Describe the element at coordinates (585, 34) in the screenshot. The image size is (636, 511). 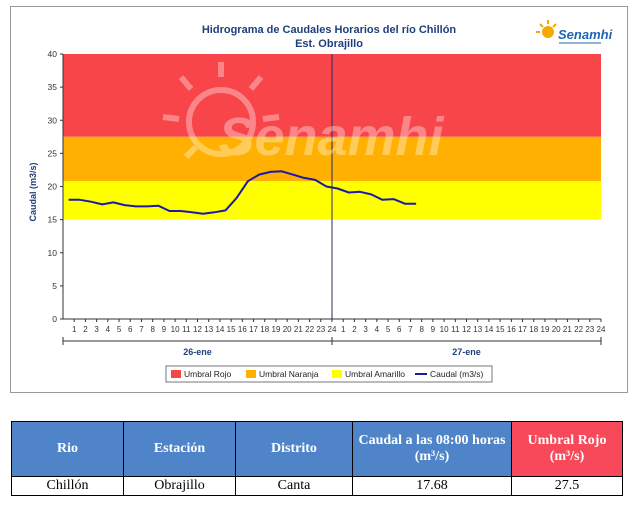
I see `logo-text: Senamhi` at that location.